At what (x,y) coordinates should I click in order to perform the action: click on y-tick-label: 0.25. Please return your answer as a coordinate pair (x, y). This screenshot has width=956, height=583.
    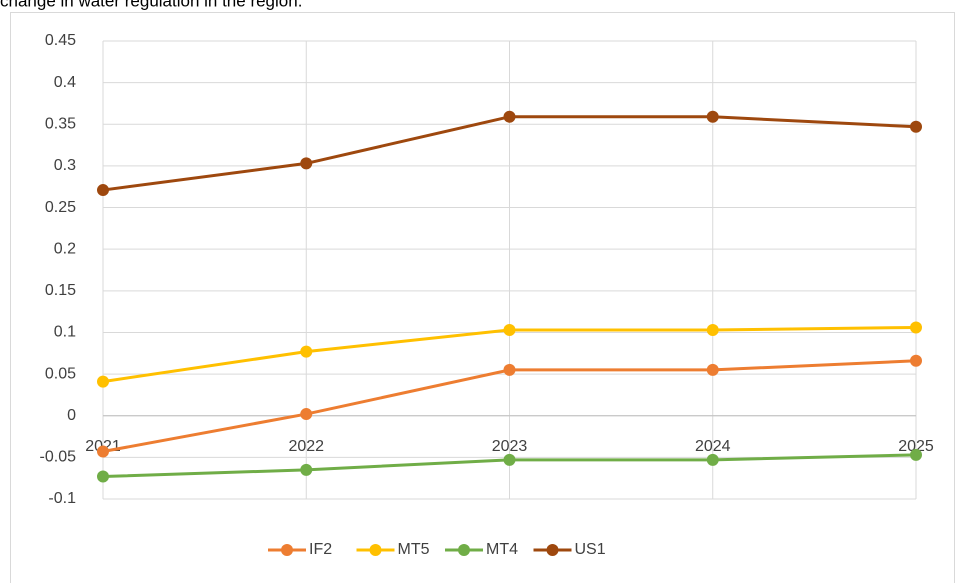
    Looking at the image, I should click on (60, 207).